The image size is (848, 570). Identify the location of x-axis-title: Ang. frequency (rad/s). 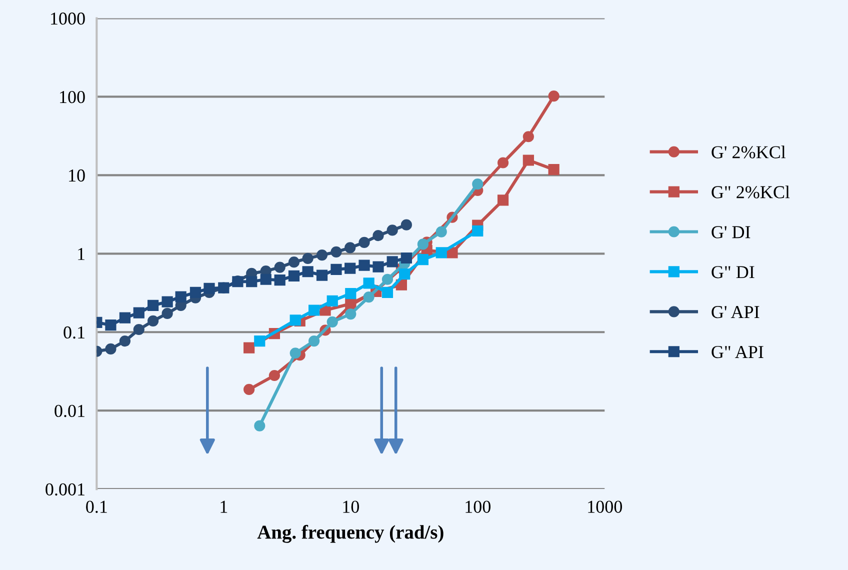
(350, 533).